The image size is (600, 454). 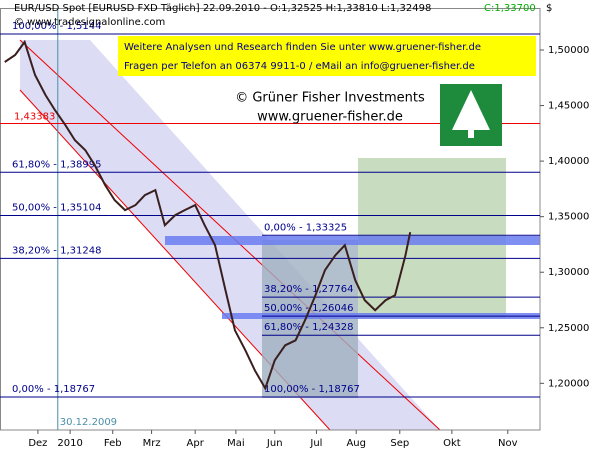 What do you see at coordinates (356, 443) in the screenshot?
I see `x-tick-label: Aug` at bounding box center [356, 443].